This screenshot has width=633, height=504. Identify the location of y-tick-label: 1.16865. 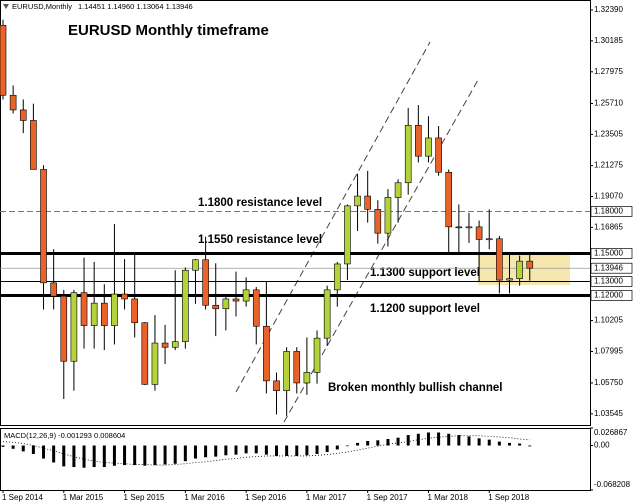
(608, 226).